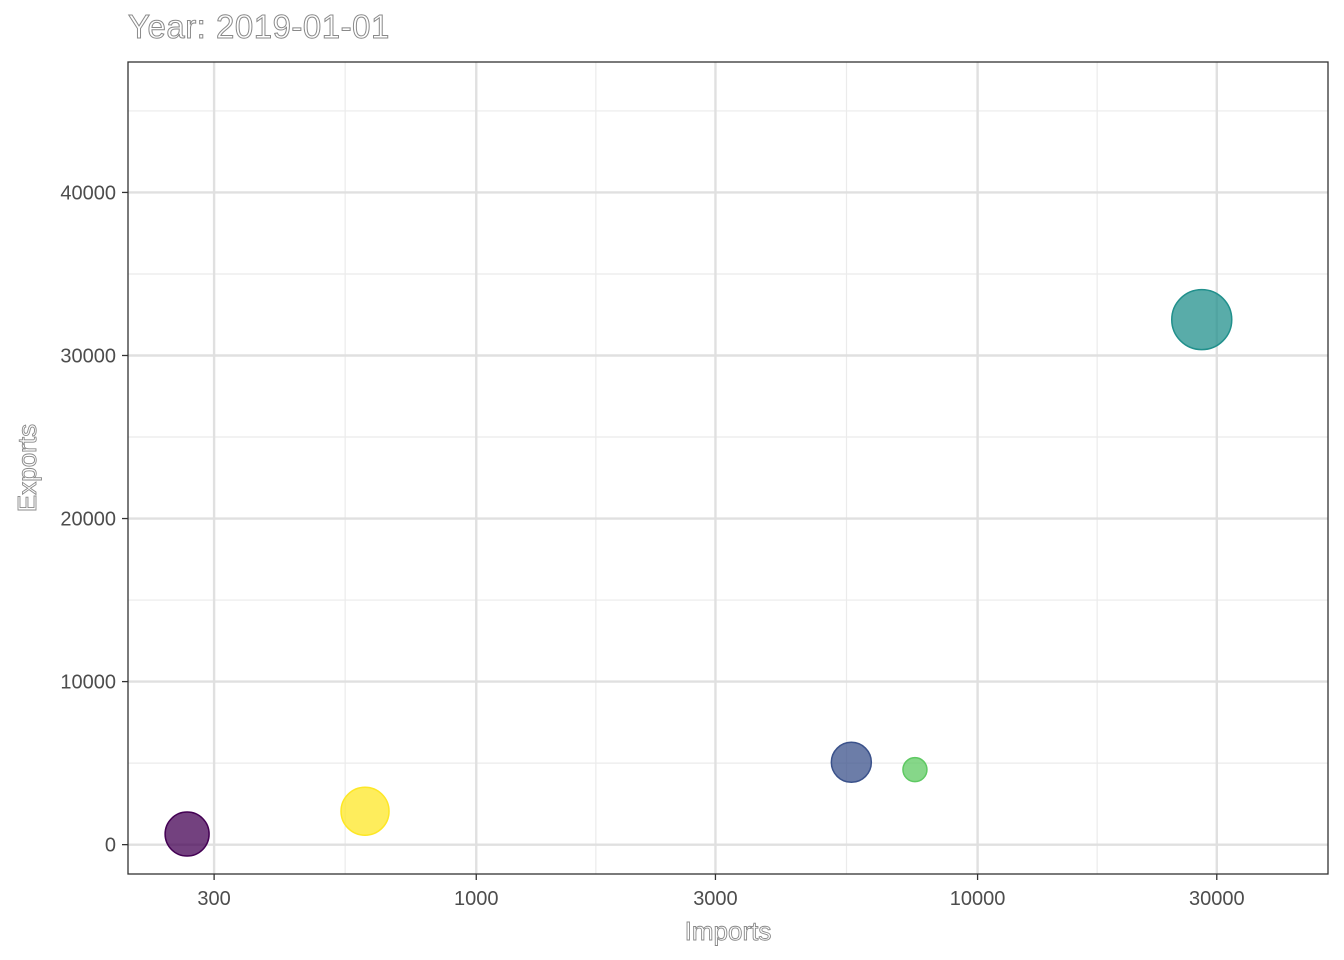 This screenshot has width=1344, height=960. What do you see at coordinates (88, 193) in the screenshot?
I see `y-tick-label: 40000` at bounding box center [88, 193].